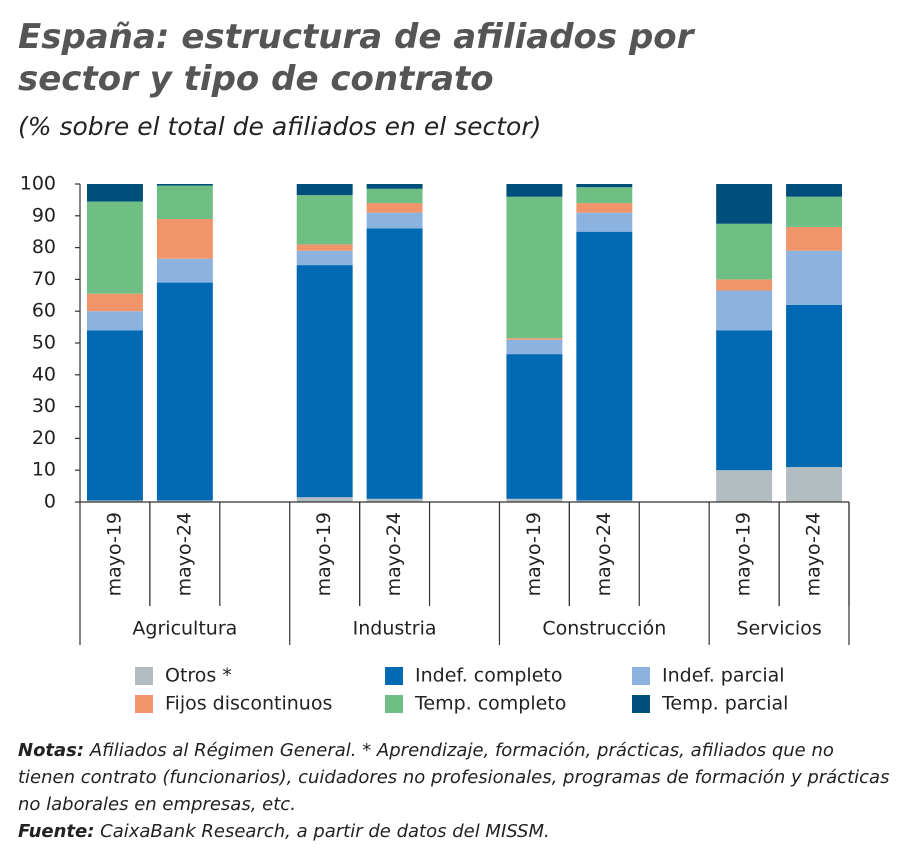 Image resolution: width=900 pixels, height=867 pixels. Describe the element at coordinates (198, 676) in the screenshot. I see `legend-label: Otros *` at that location.